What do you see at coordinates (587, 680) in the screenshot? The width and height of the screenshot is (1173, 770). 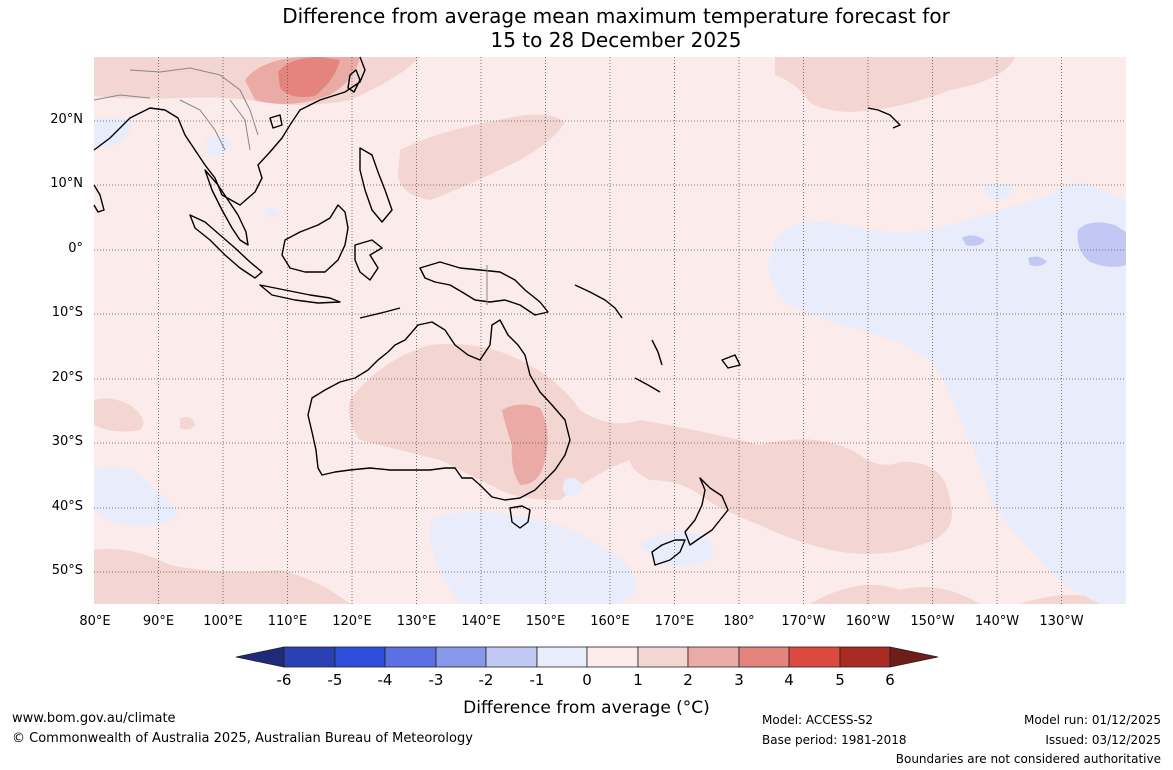 I see `colorbar-tick: 0` at bounding box center [587, 680].